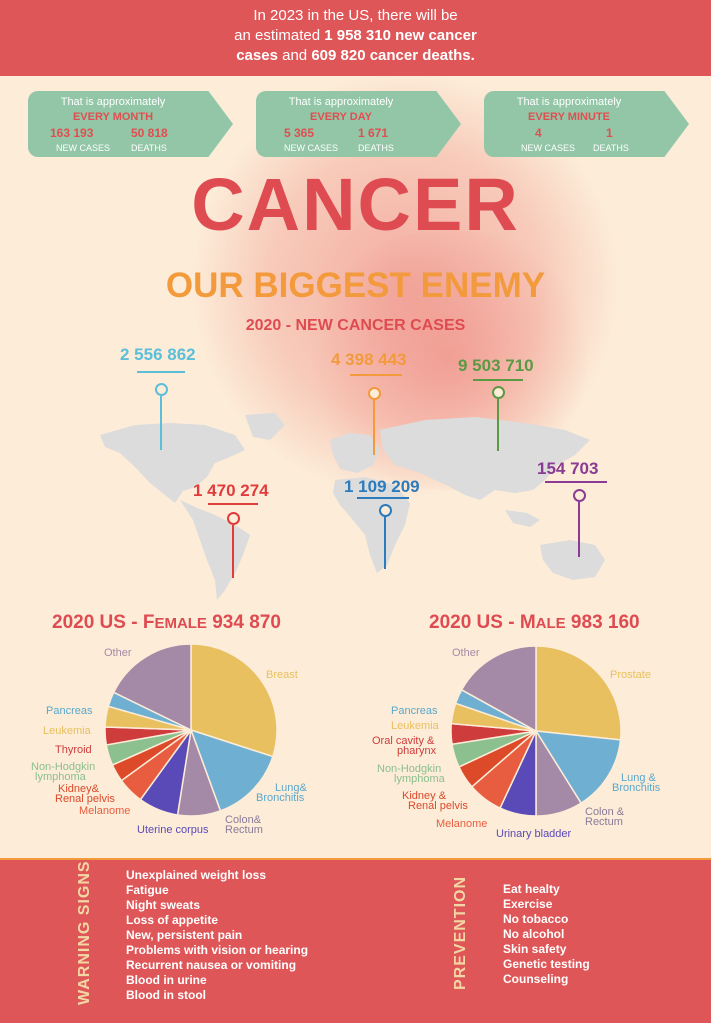 Image resolution: width=711 pixels, height=1023 pixels. What do you see at coordinates (234, 700) in the screenshot?
I see `female-slice-breast` at bounding box center [234, 700].